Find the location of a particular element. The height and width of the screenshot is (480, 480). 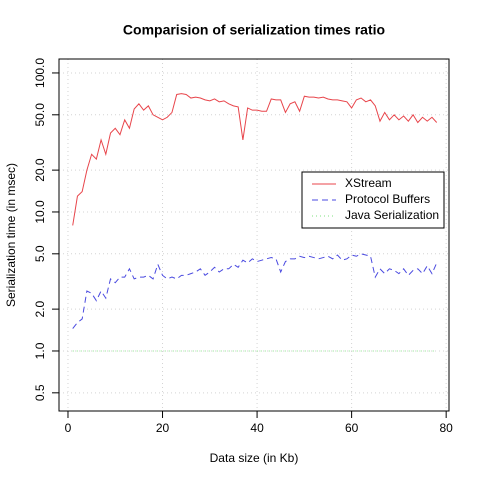

data-line is located at coordinates (255, 291).